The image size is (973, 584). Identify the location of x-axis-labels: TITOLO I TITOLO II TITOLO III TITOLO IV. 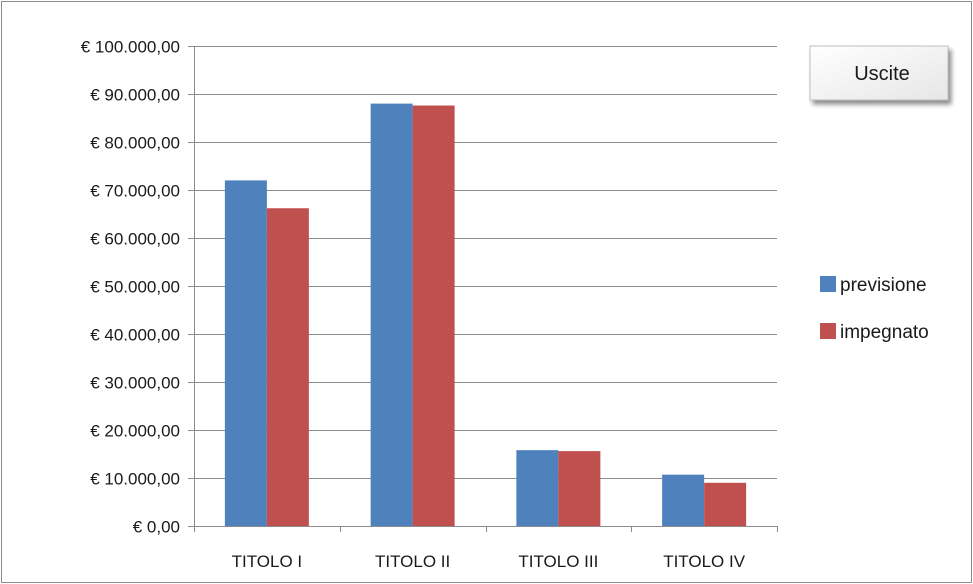
(489, 561).